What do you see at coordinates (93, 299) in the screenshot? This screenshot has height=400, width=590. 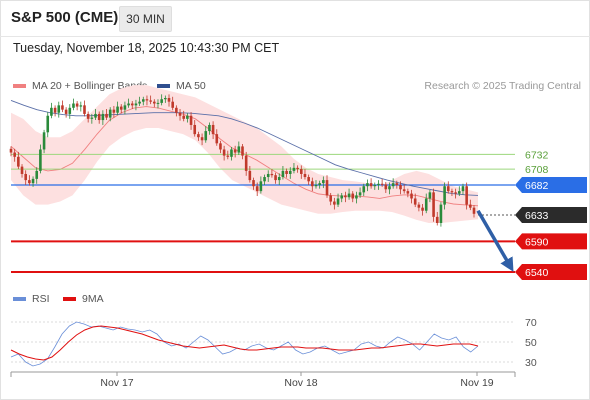 I see `legend-rsi-ma: 9MA` at bounding box center [93, 299].